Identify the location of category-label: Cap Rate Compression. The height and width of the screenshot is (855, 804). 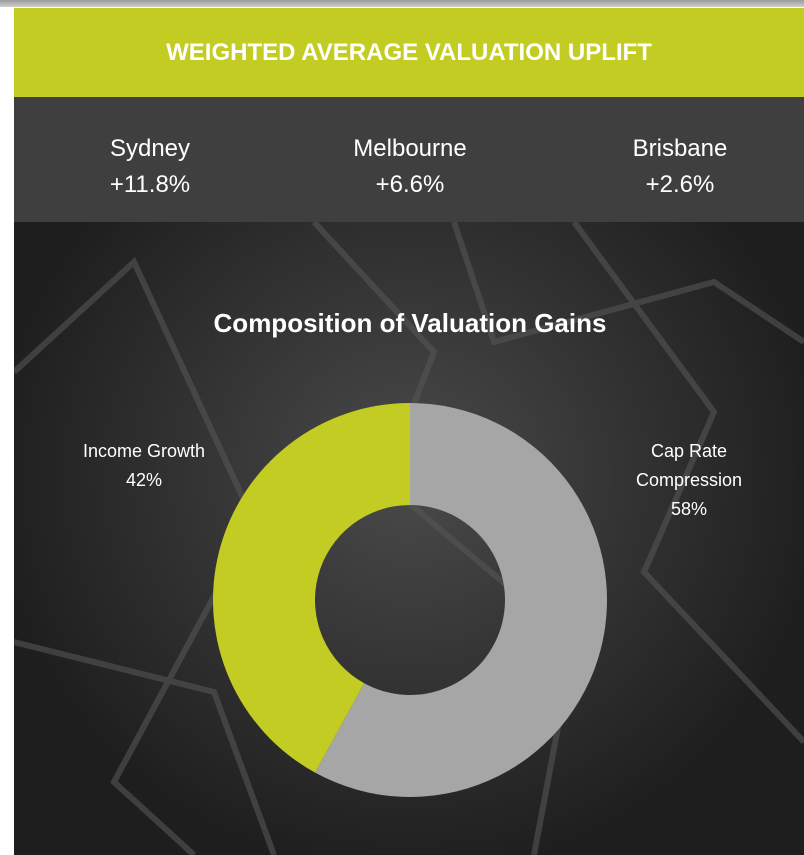
(689, 465).